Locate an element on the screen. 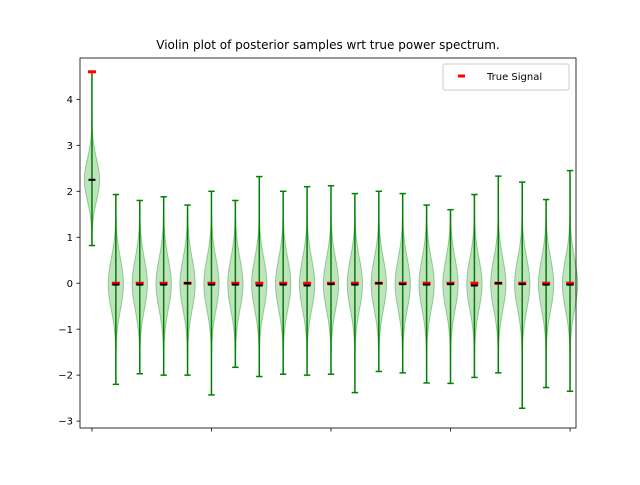 The image size is (640, 485). legend-marker-true-signal is located at coordinates (461, 76).